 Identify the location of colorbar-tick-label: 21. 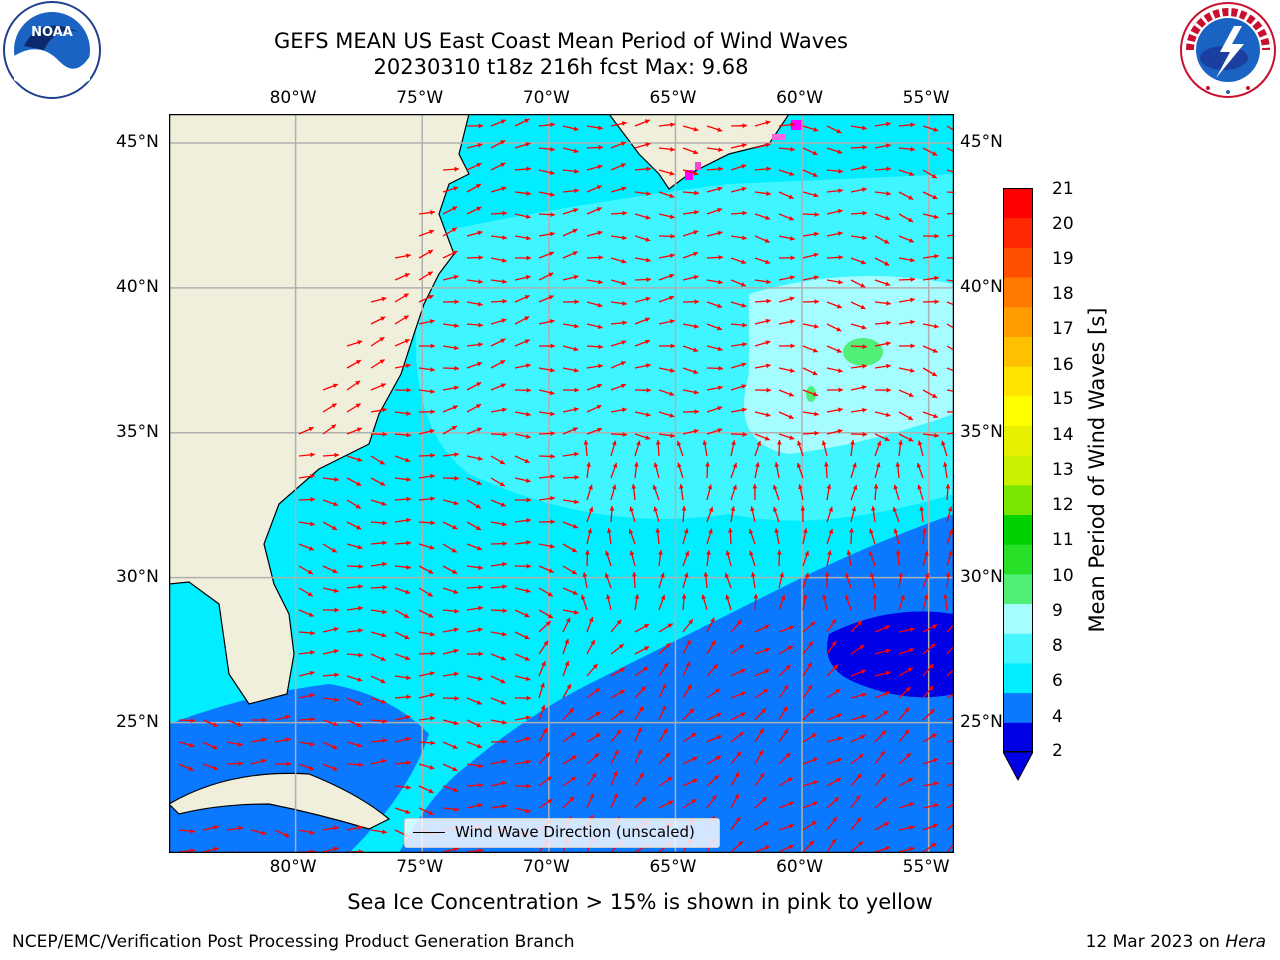
(1063, 189).